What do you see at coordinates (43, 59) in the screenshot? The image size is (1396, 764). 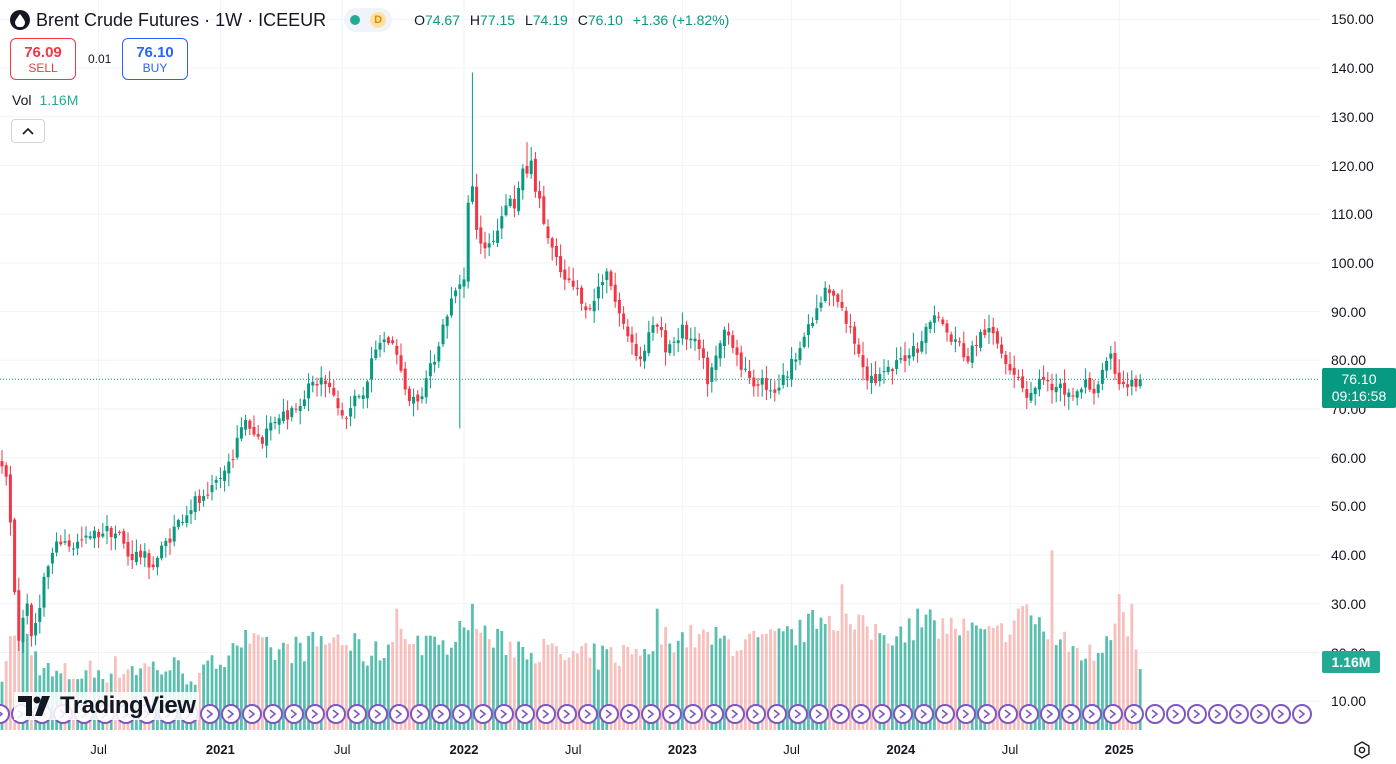 I see `sell-button: 76.09 SELL` at bounding box center [43, 59].